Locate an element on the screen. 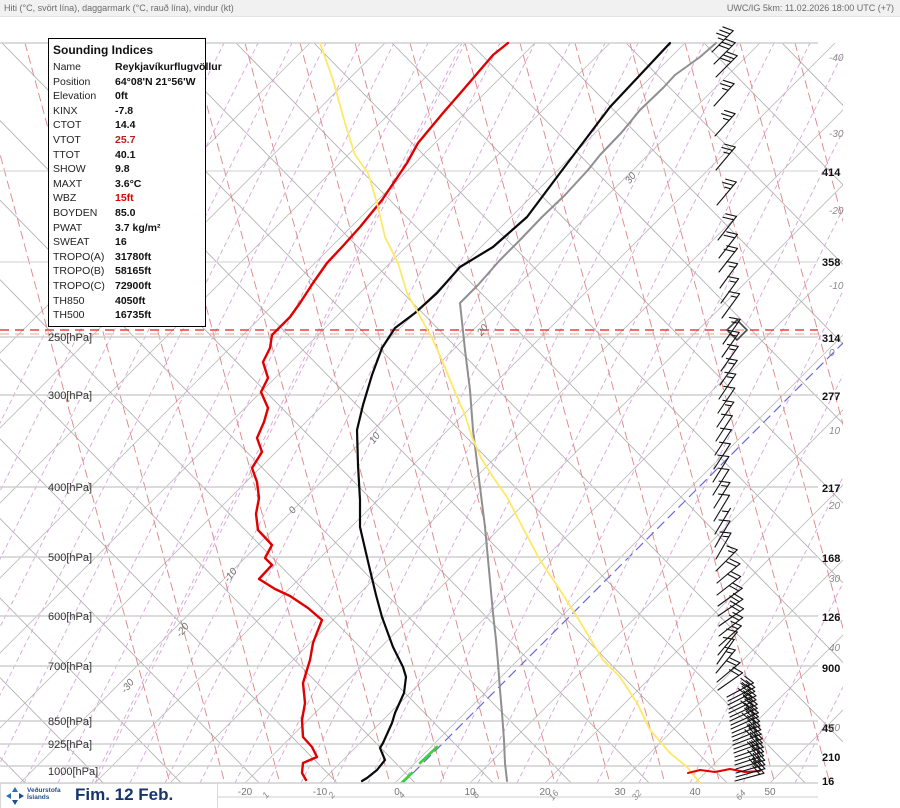 Image resolution: width=900 pixels, height=808 pixels. adiabat-inline-label: 0 is located at coordinates (293, 511).